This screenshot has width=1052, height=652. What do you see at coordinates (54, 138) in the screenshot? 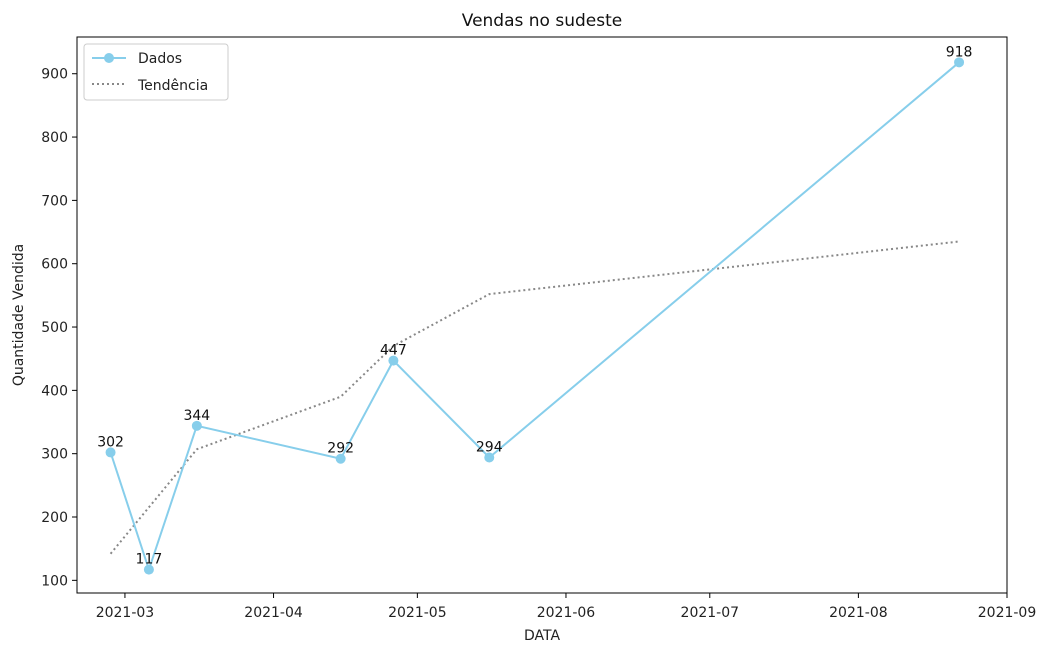
I see `y-tick-label: 800` at bounding box center [54, 138].